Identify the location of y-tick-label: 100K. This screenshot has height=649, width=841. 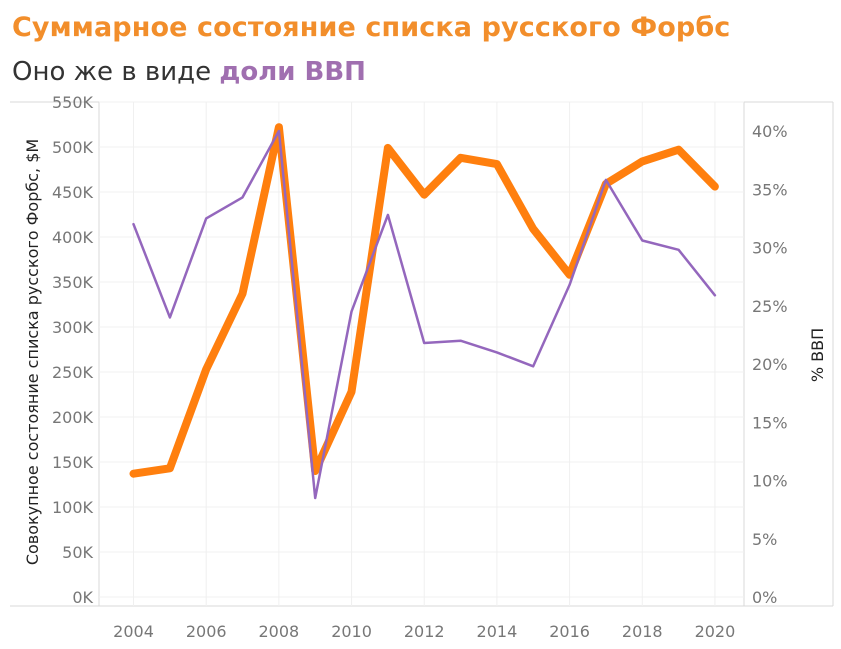
(73, 507).